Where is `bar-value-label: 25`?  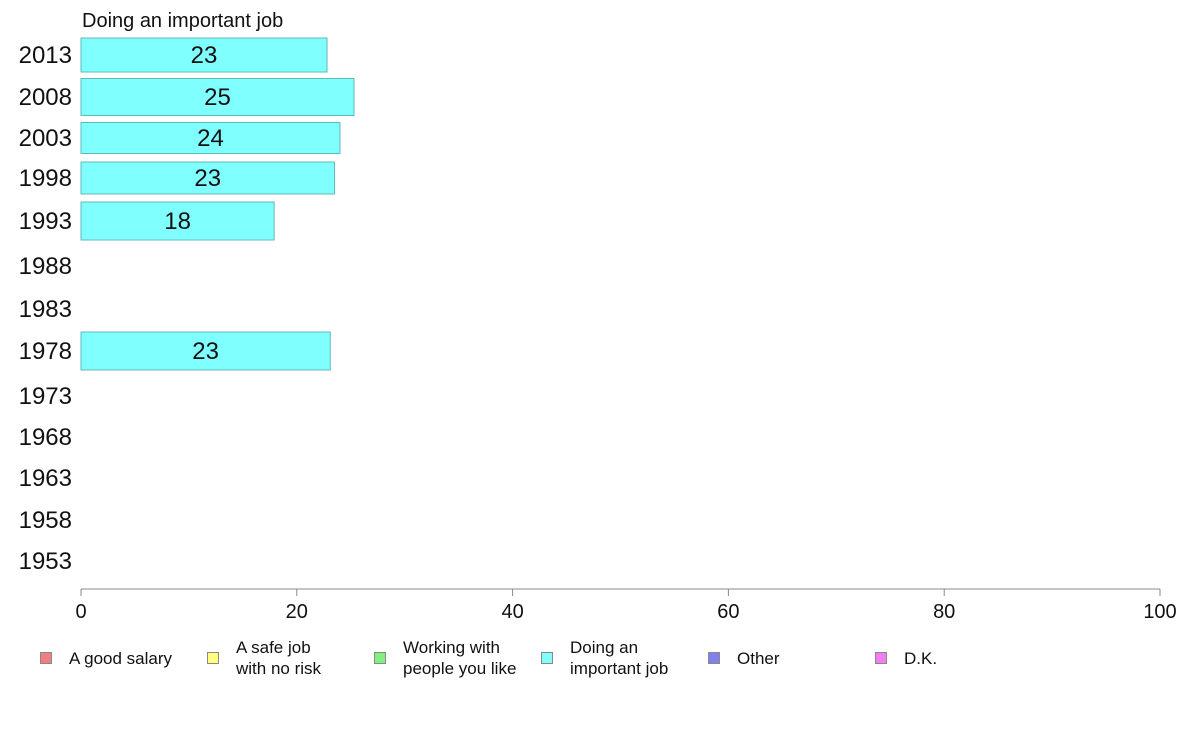 bar-value-label: 25 is located at coordinates (217, 97).